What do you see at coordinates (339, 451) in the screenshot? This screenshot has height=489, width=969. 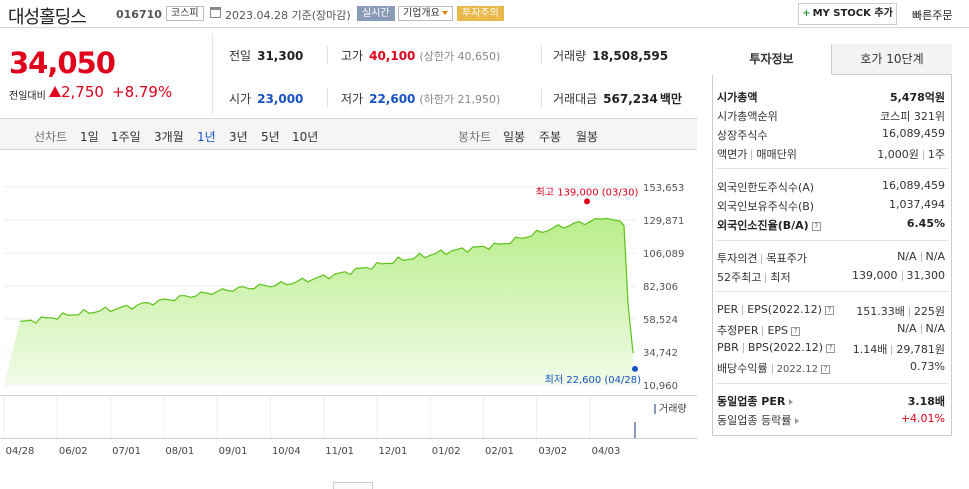 I see `date-tick-label: 11/01` at bounding box center [339, 451].